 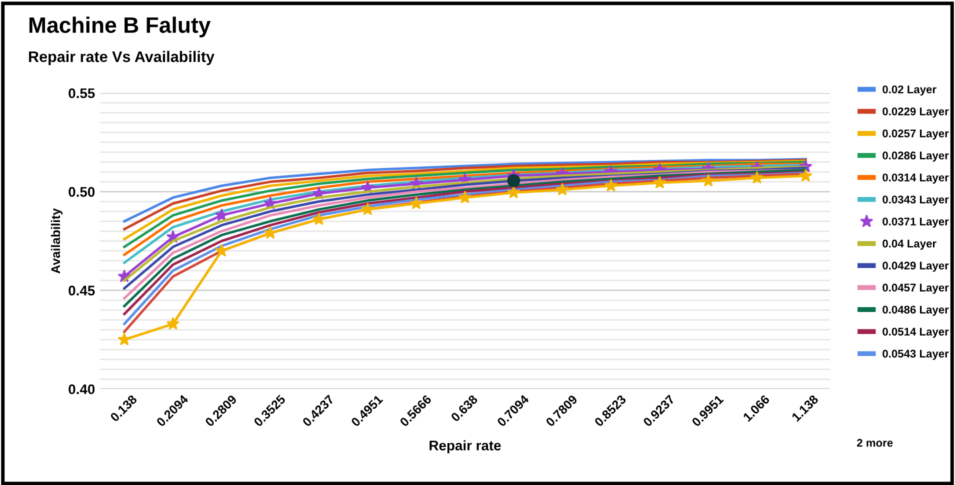 What do you see at coordinates (915, 201) in the screenshot?
I see `legend-label: 0.0343 Layer` at bounding box center [915, 201].